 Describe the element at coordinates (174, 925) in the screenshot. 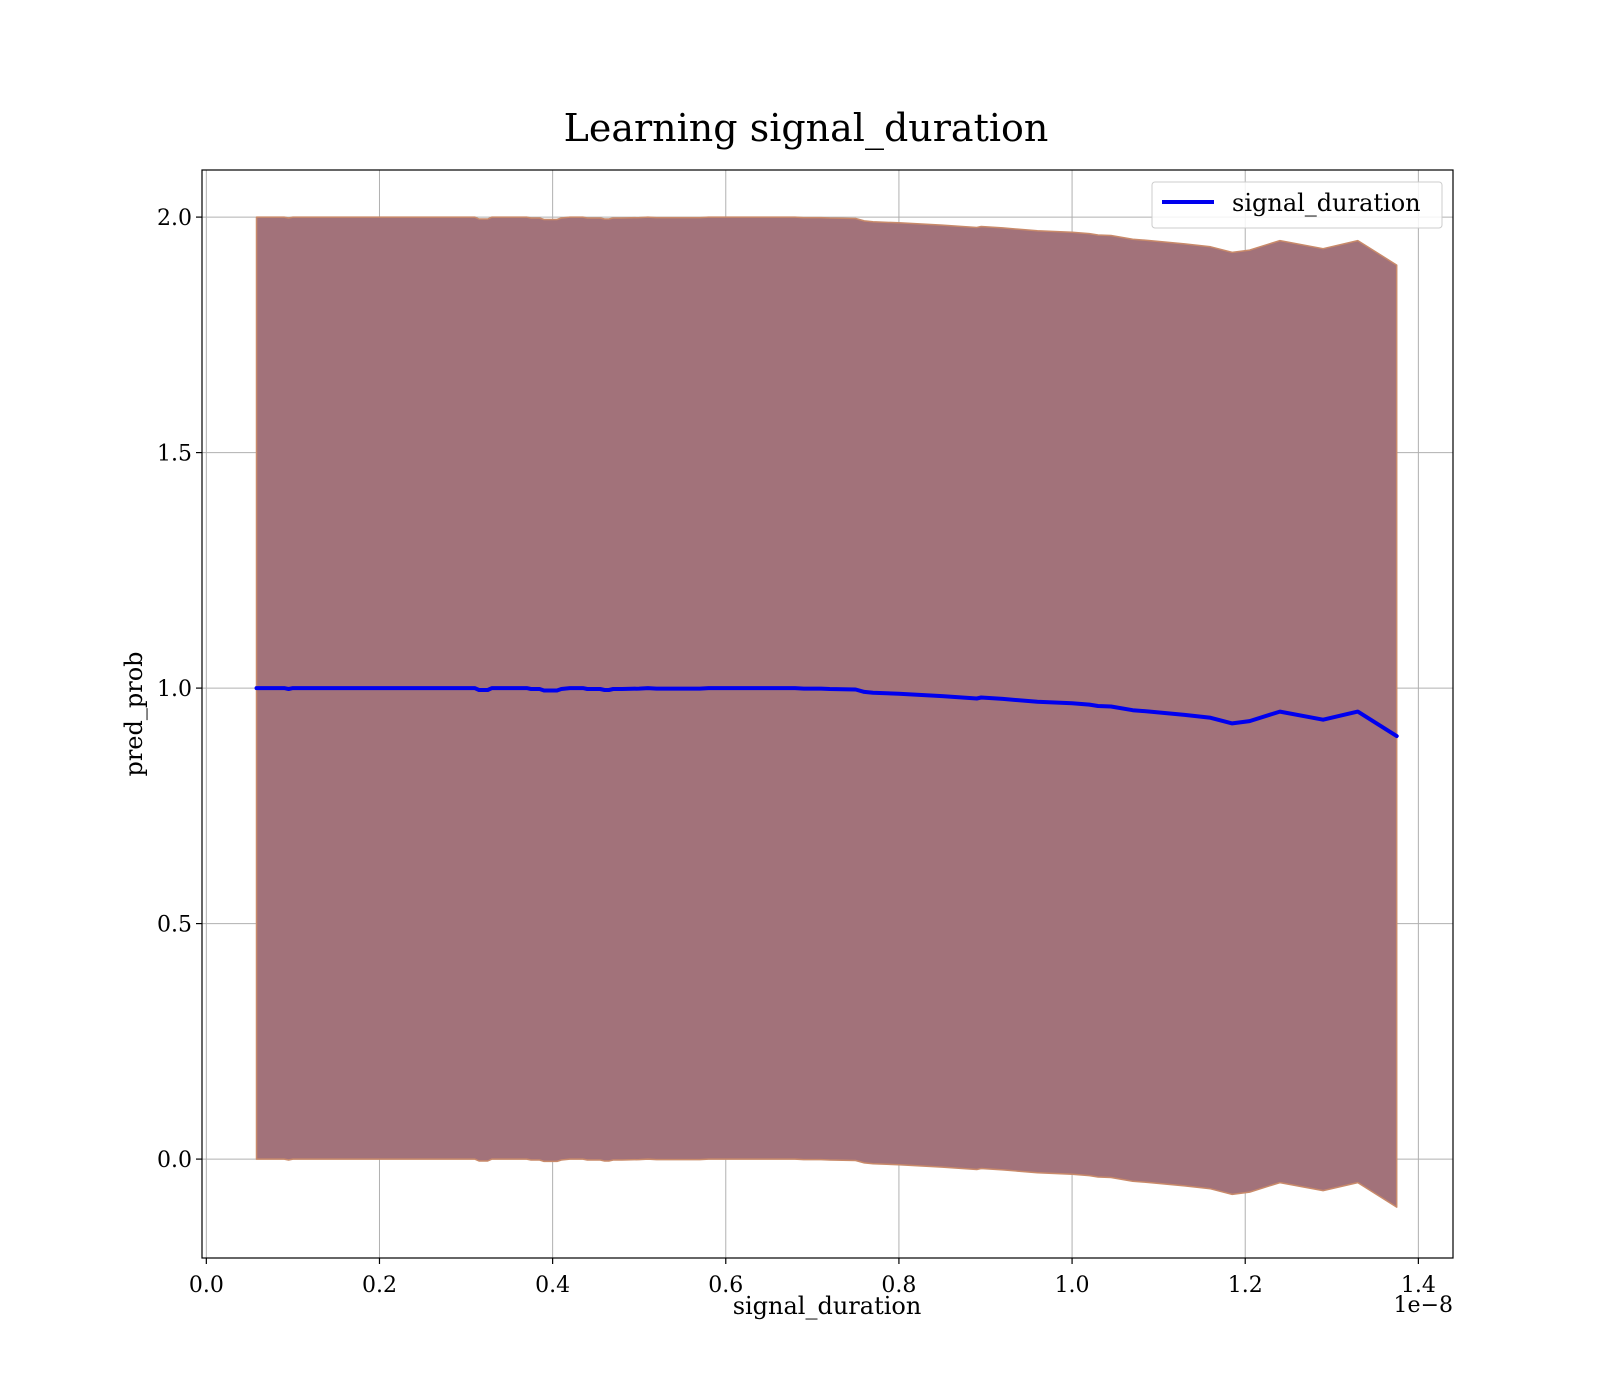

I see `y-tick-label: 0.5` at that location.